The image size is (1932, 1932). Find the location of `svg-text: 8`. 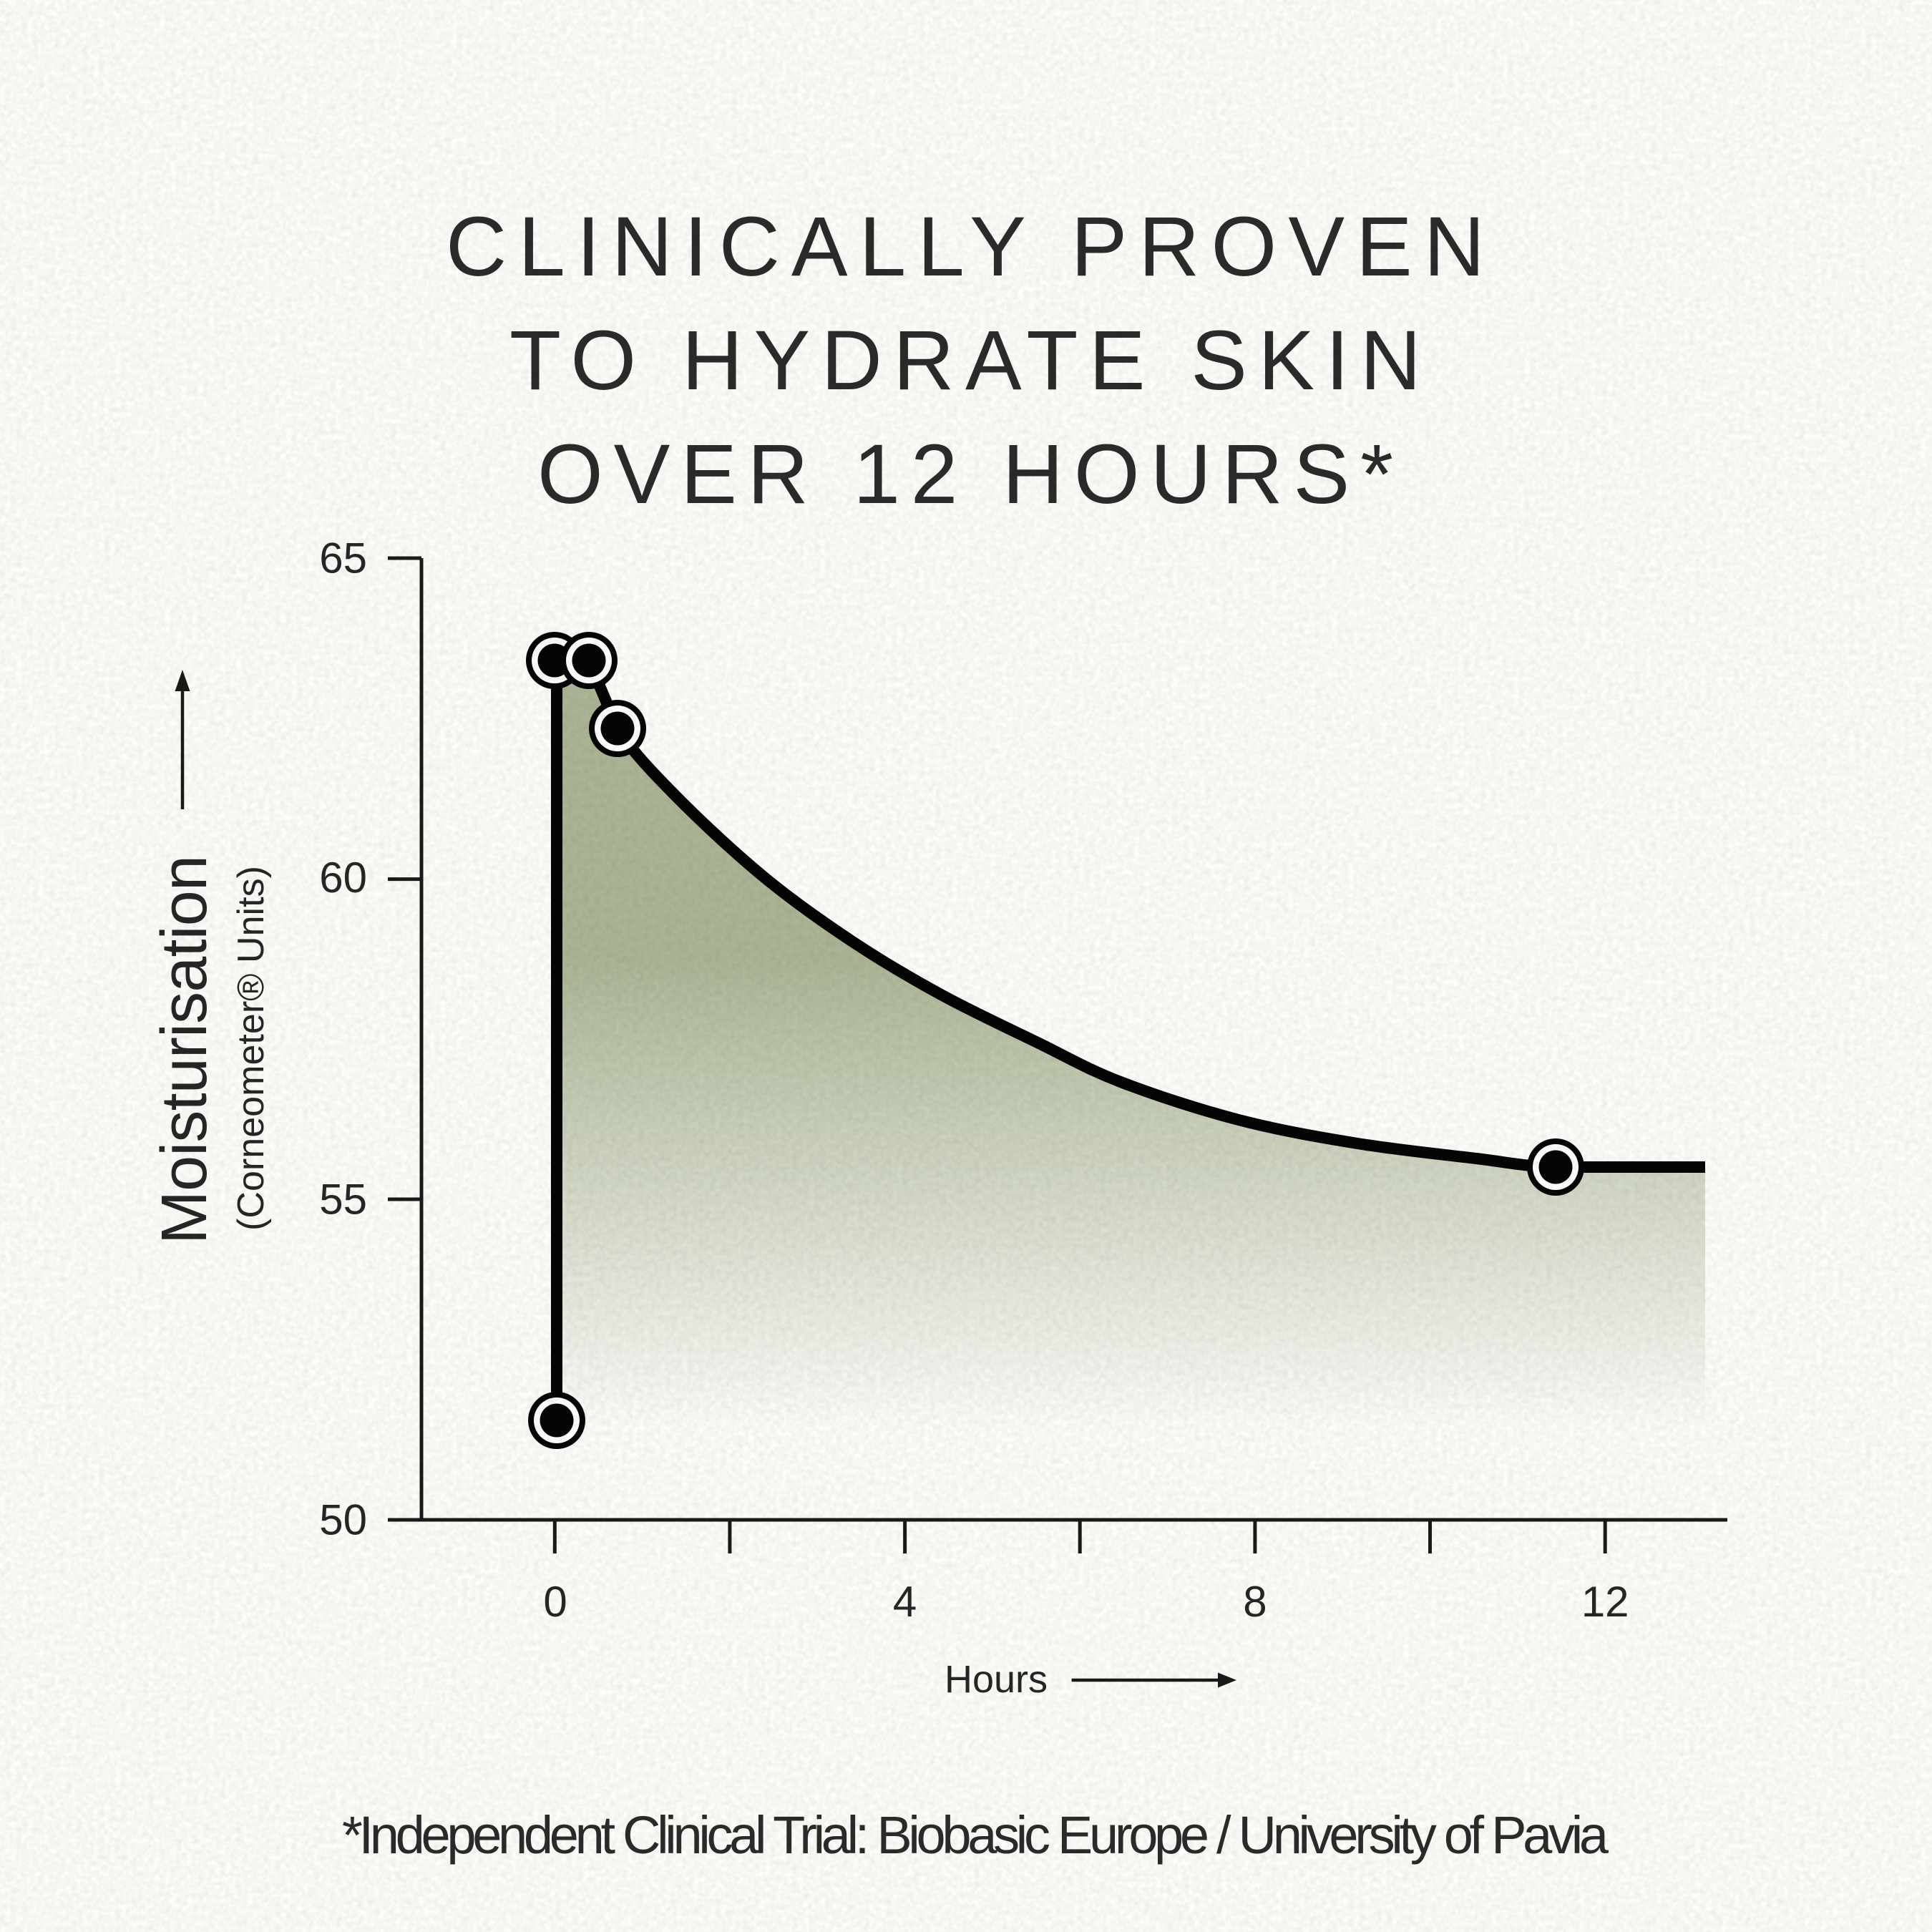

svg-text: 8 is located at coordinates (1255, 1602).